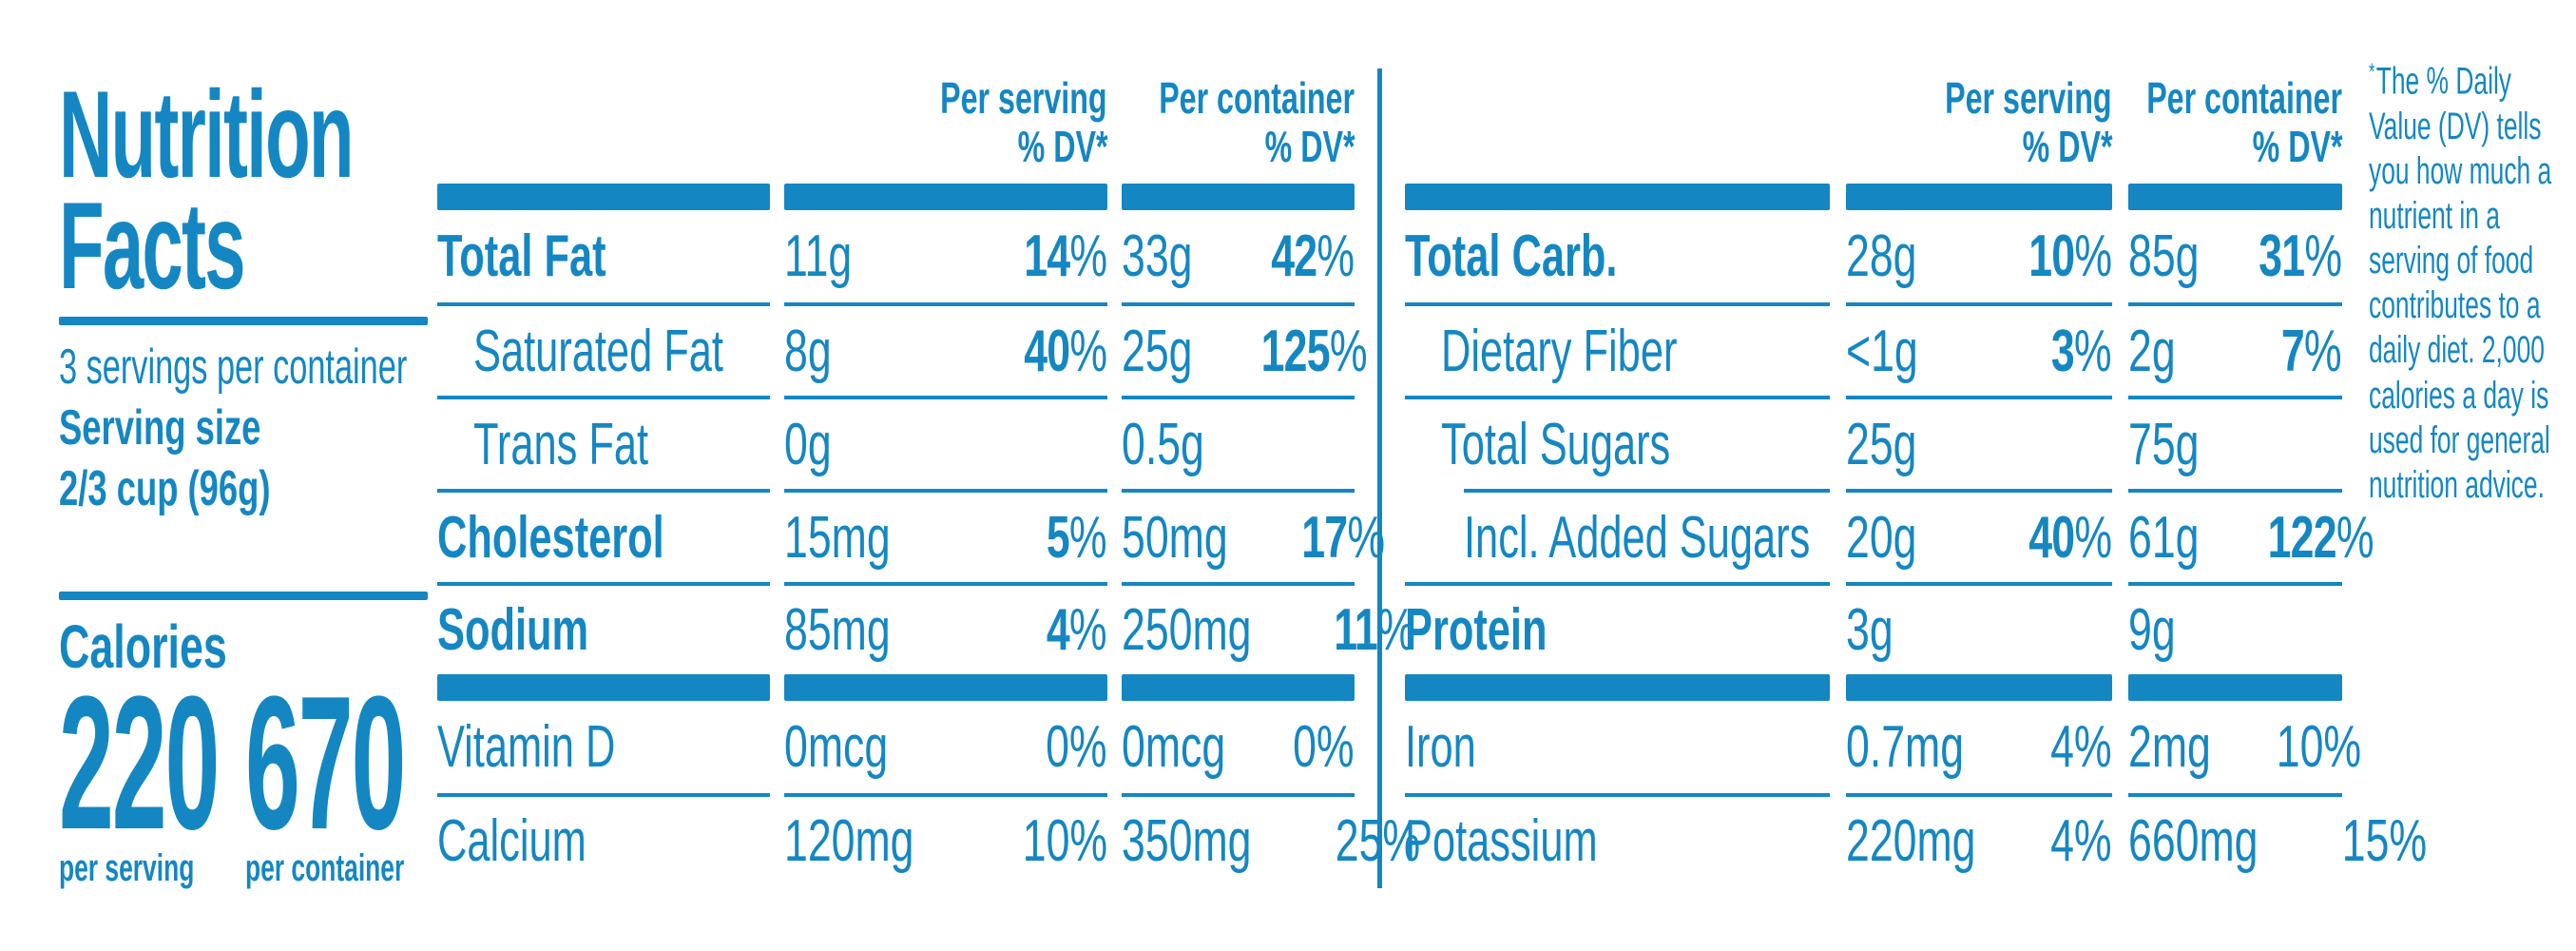 The height and width of the screenshot is (951, 2576). What do you see at coordinates (603, 839) in the screenshot?
I see `row-calcium-label: Calcium` at bounding box center [603, 839].